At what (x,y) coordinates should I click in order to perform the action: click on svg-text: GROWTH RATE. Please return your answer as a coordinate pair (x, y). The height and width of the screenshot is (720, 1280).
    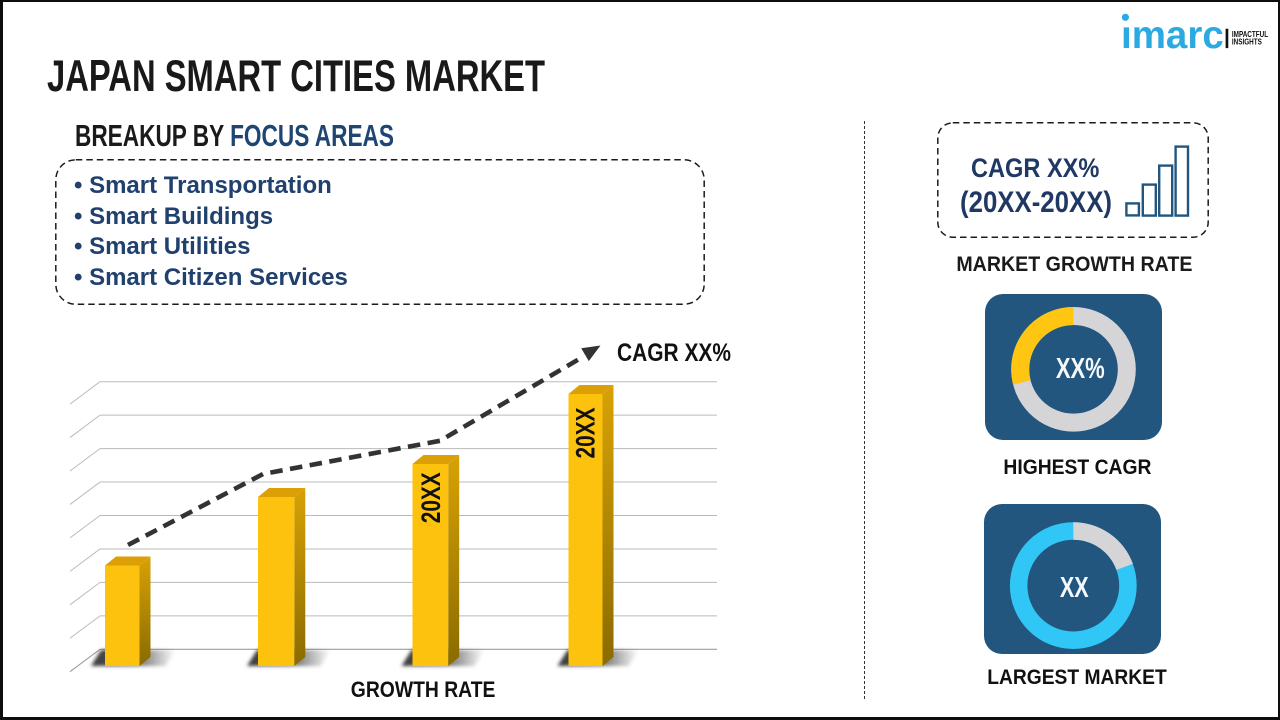
    Looking at the image, I should click on (423, 690).